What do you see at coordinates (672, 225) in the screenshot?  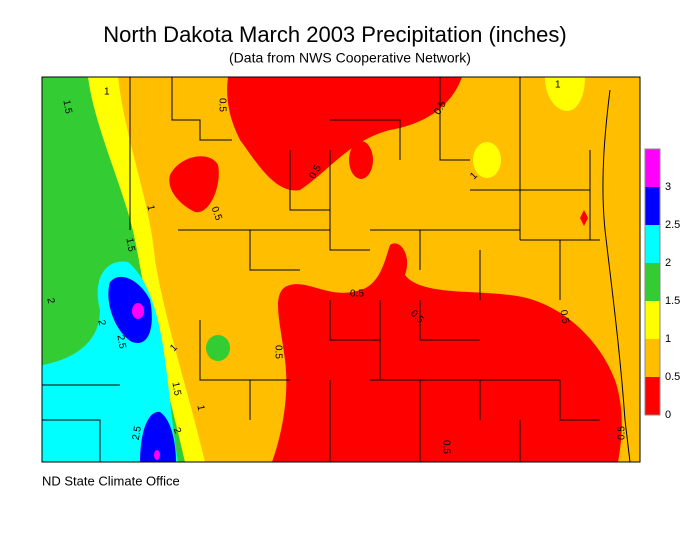 I see `legend-label: 2.5` at bounding box center [672, 225].